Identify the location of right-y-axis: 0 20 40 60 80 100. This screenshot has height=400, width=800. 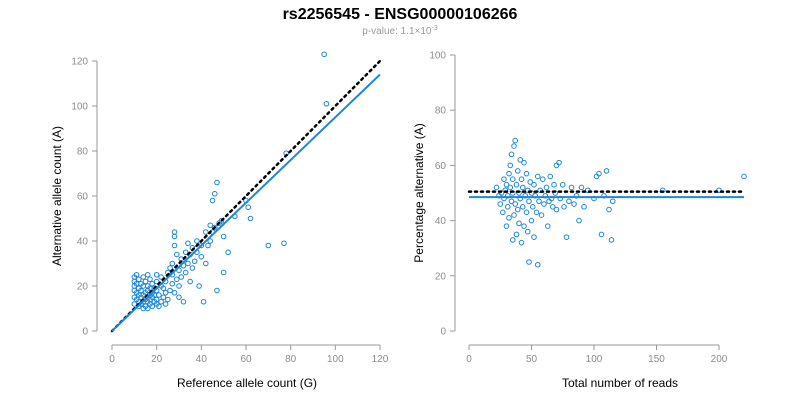
(442, 194).